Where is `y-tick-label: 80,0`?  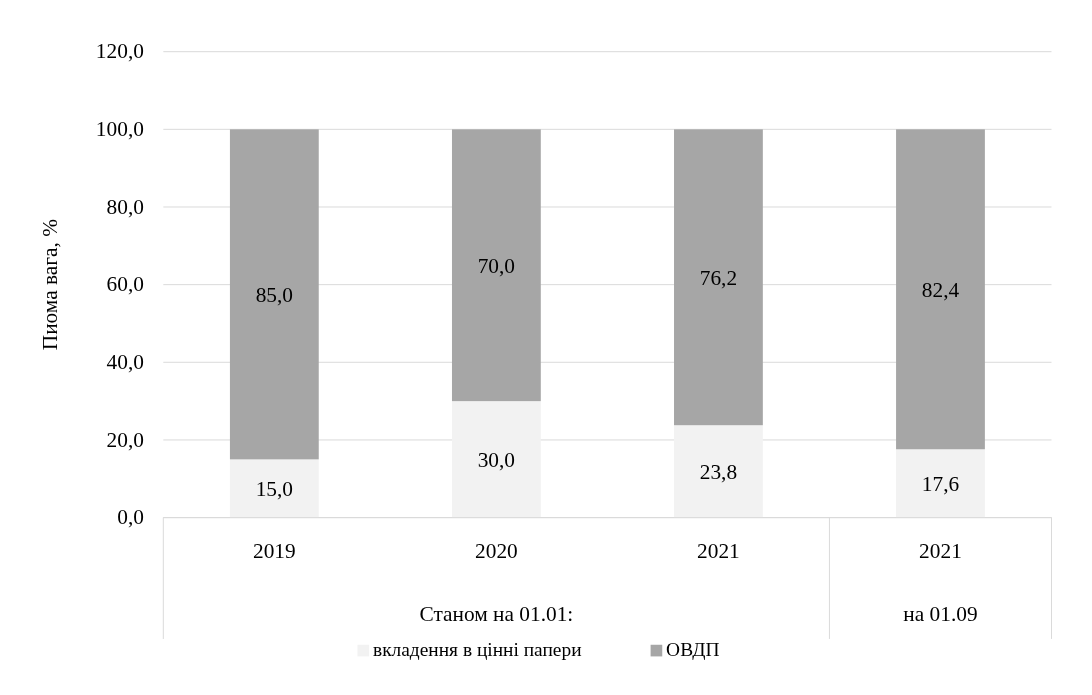
y-tick-label: 80,0 is located at coordinates (125, 206).